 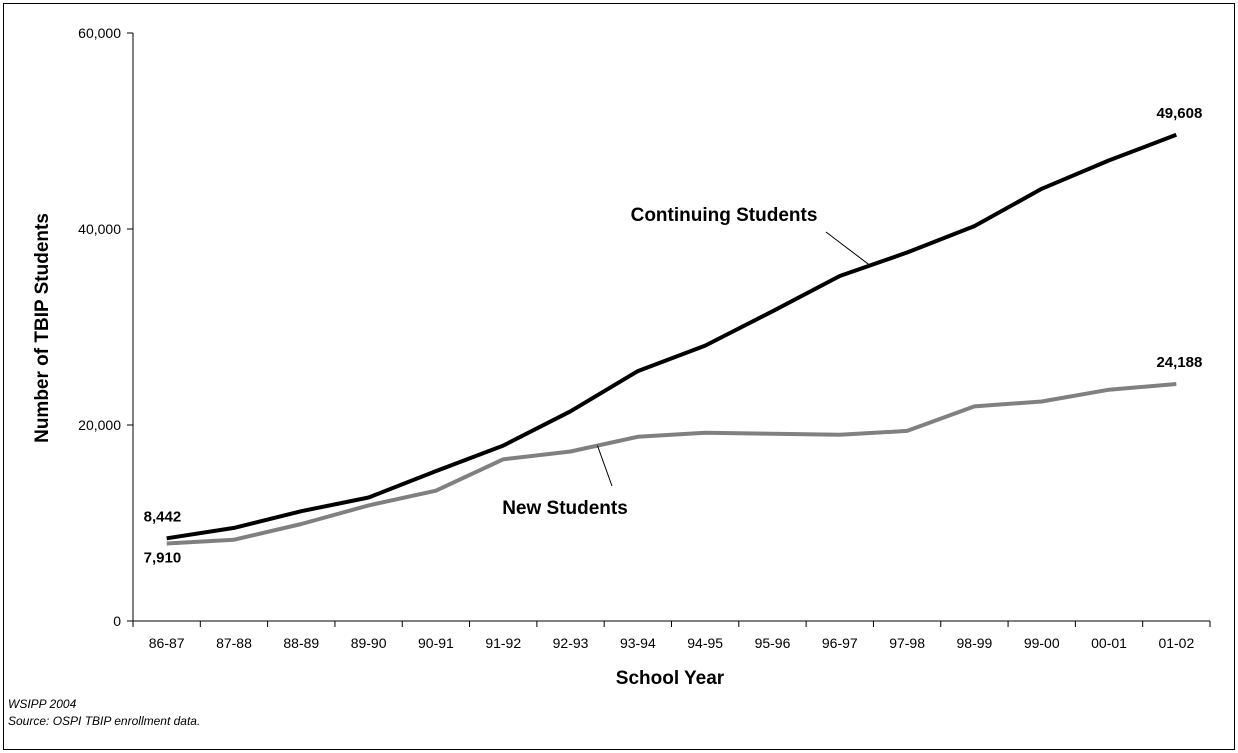 What do you see at coordinates (104, 721) in the screenshot?
I see `source-note: Source: OSPI TBIP enrollment data.` at bounding box center [104, 721].